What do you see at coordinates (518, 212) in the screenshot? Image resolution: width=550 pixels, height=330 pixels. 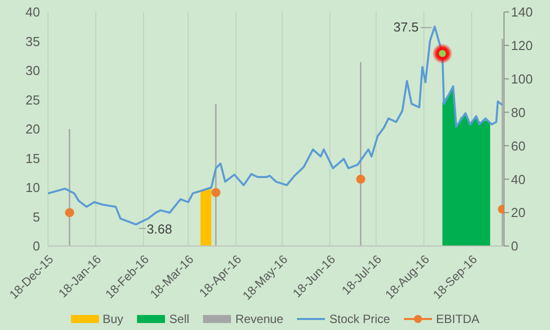 I see `y2-tick-label: 20` at bounding box center [518, 212].